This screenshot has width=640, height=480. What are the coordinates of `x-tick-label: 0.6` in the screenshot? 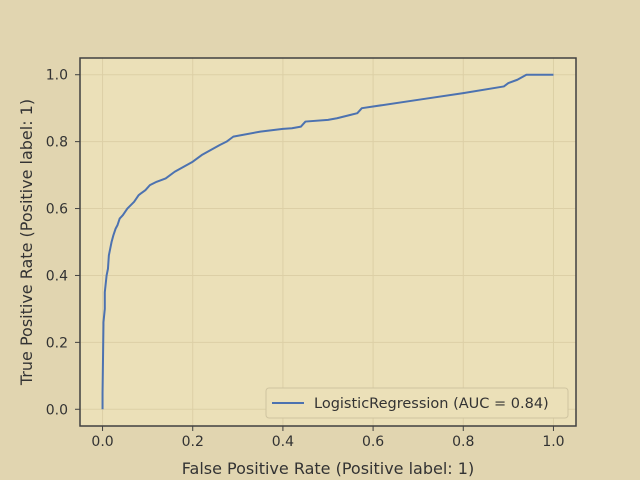 It's located at (373, 442).